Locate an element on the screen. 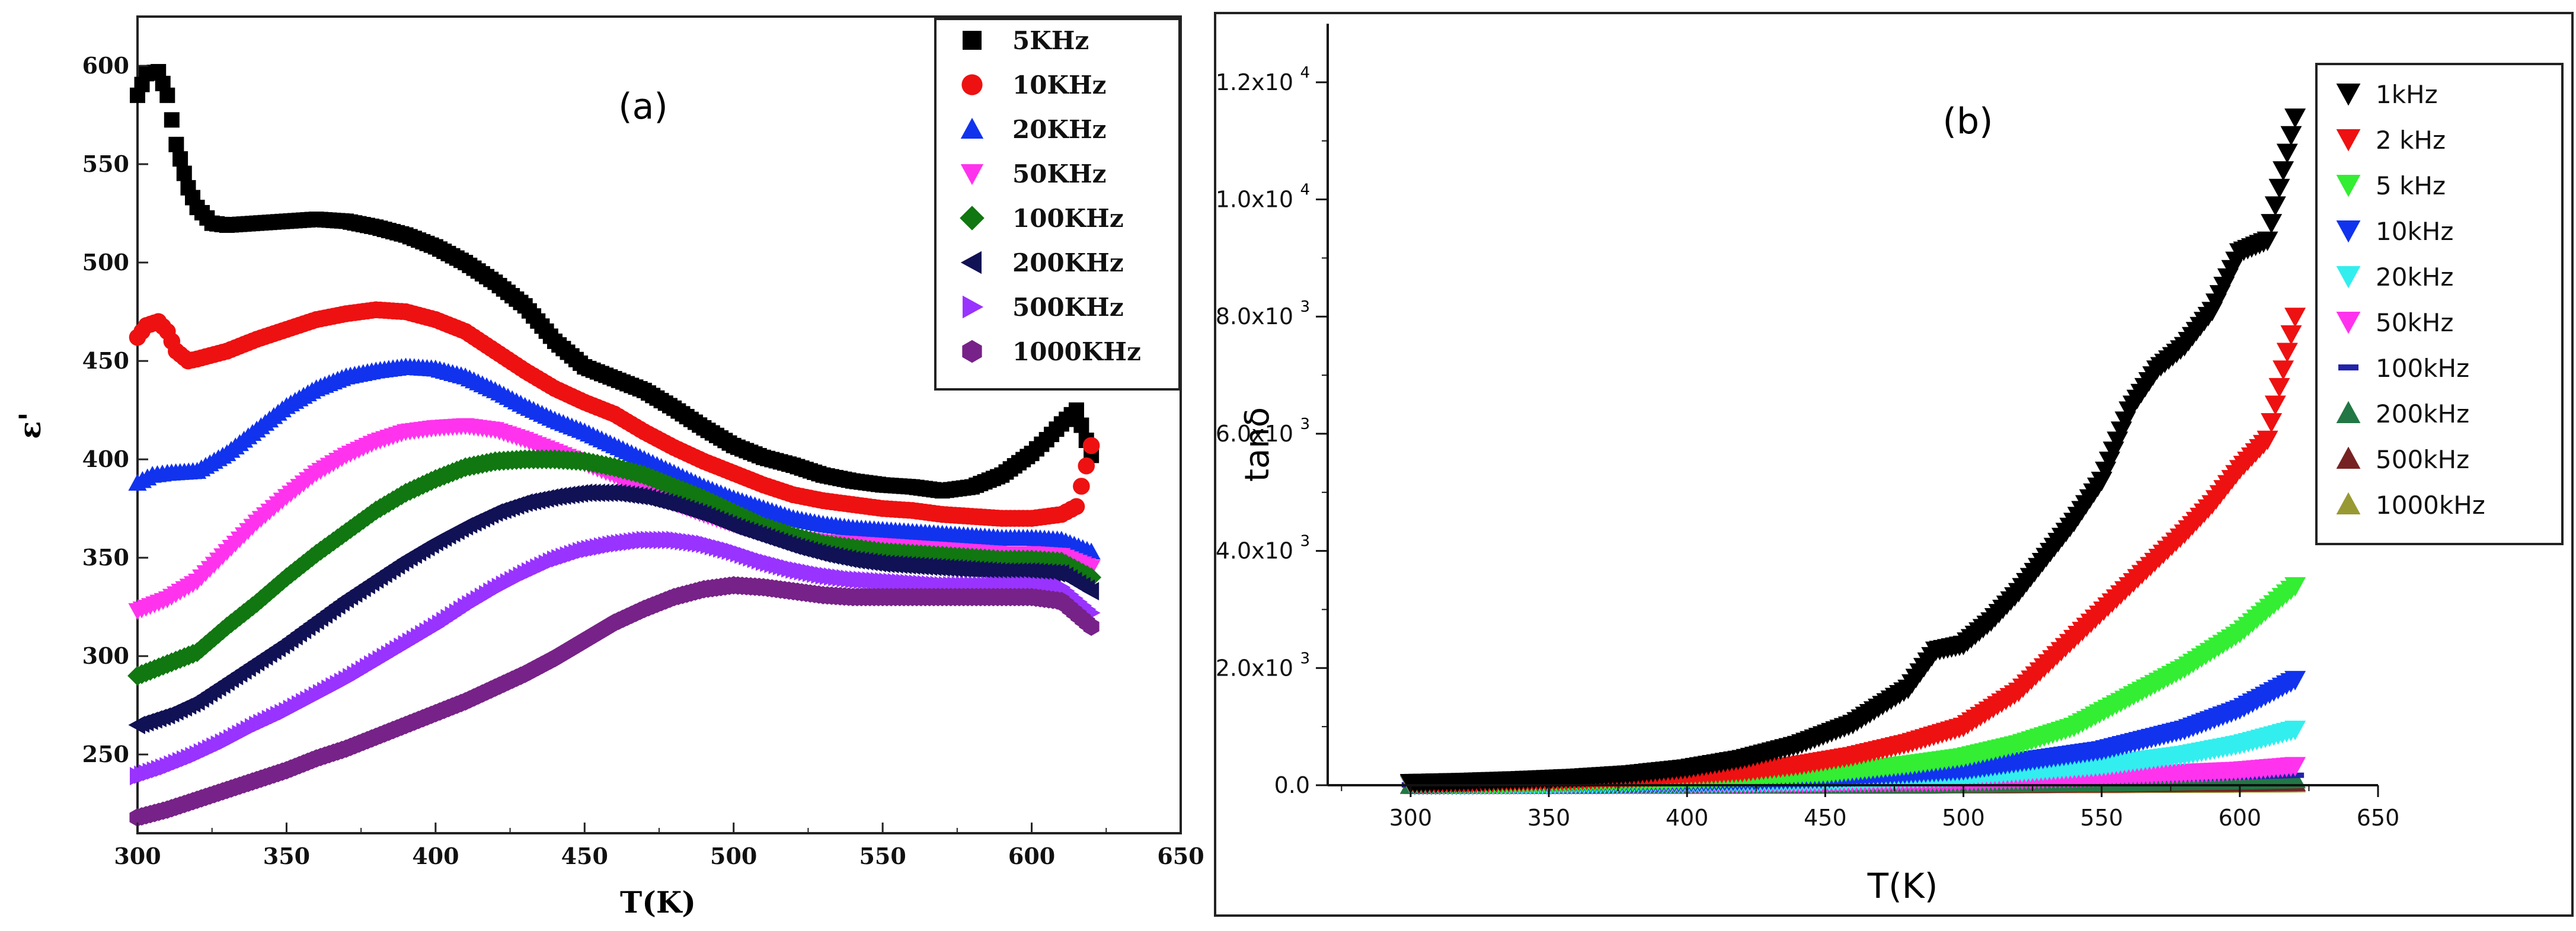 The width and height of the screenshot is (2576, 931). panel-label-b: (b) is located at coordinates (1968, 121).